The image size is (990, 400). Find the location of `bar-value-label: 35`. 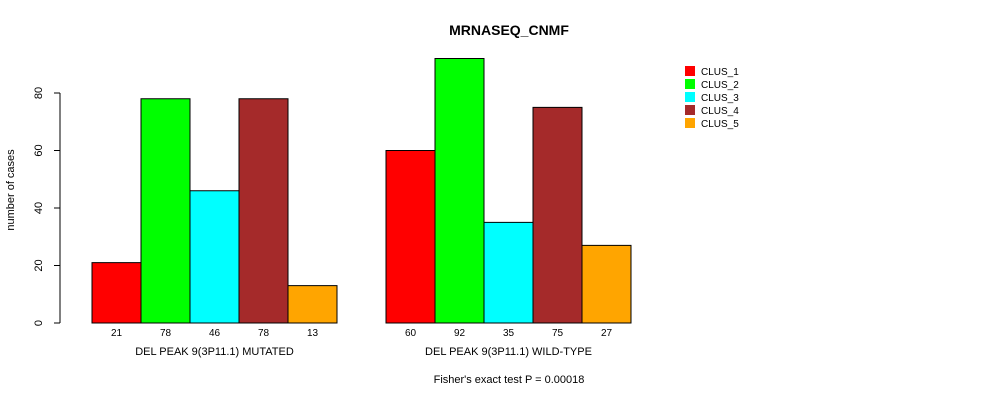

bar-value-label: 35 is located at coordinates (509, 333).